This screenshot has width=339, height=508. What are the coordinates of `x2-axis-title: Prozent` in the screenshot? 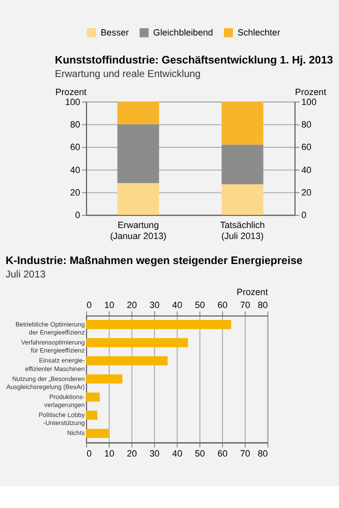 It's located at (252, 292).